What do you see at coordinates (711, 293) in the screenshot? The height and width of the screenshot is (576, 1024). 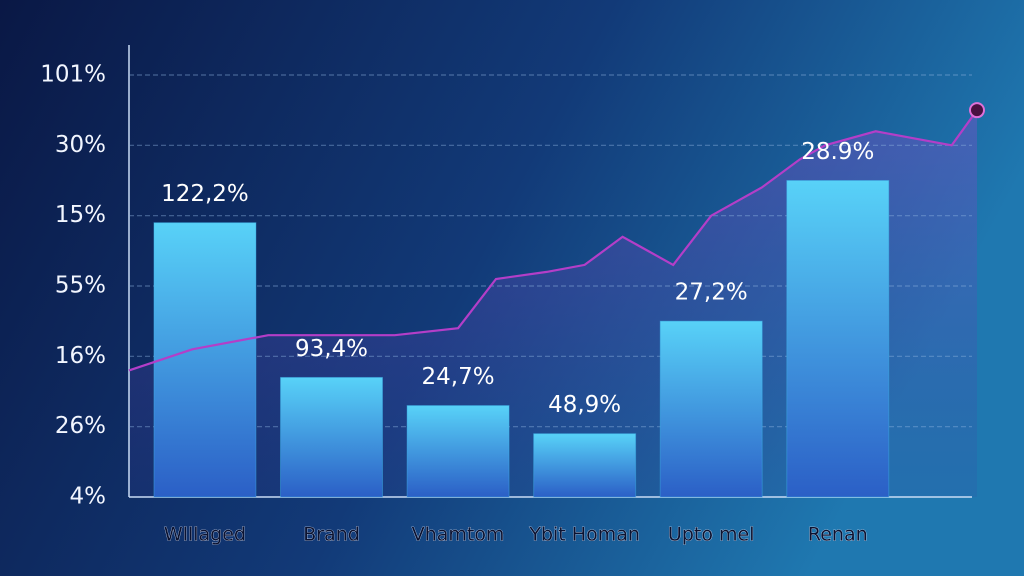 I see `bar-annotation: 27,2%` at bounding box center [711, 293].